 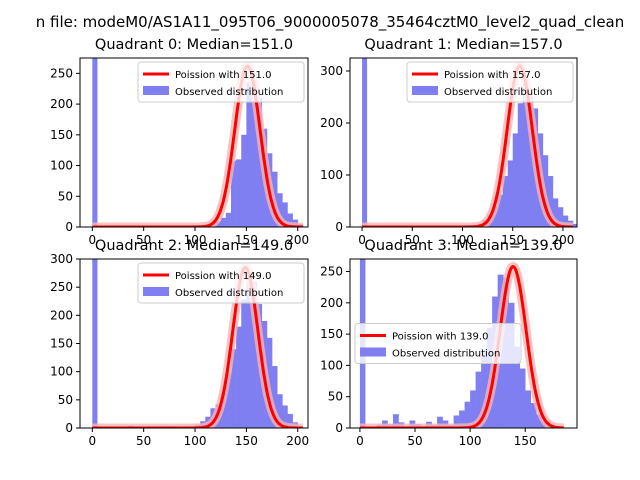 What do you see at coordinates (463, 45) in the screenshot?
I see `quadrant-1-title: Quadrant 1: Median=157.0` at bounding box center [463, 45].